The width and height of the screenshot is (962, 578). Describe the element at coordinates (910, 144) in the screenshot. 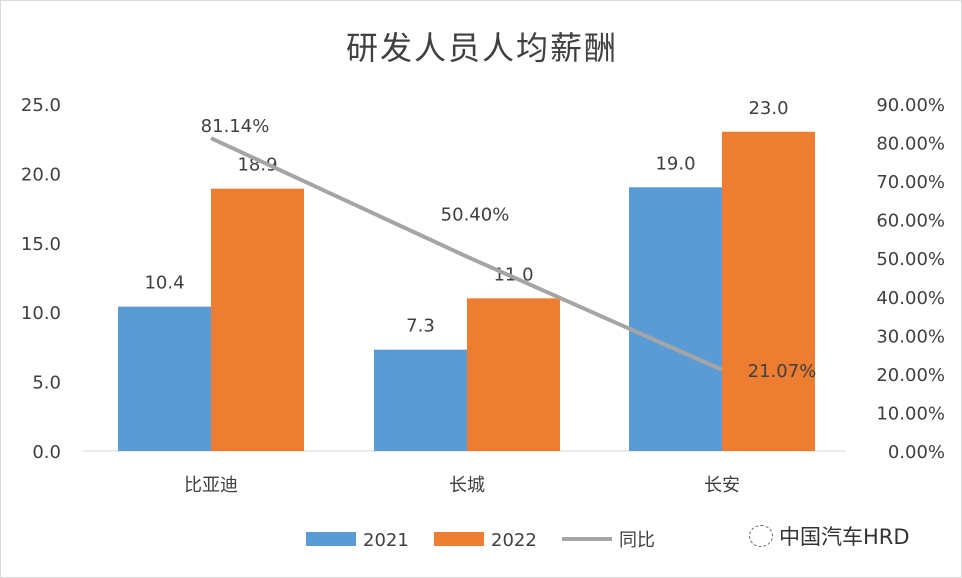

I see `y2-tick-label: 80.00%` at that location.